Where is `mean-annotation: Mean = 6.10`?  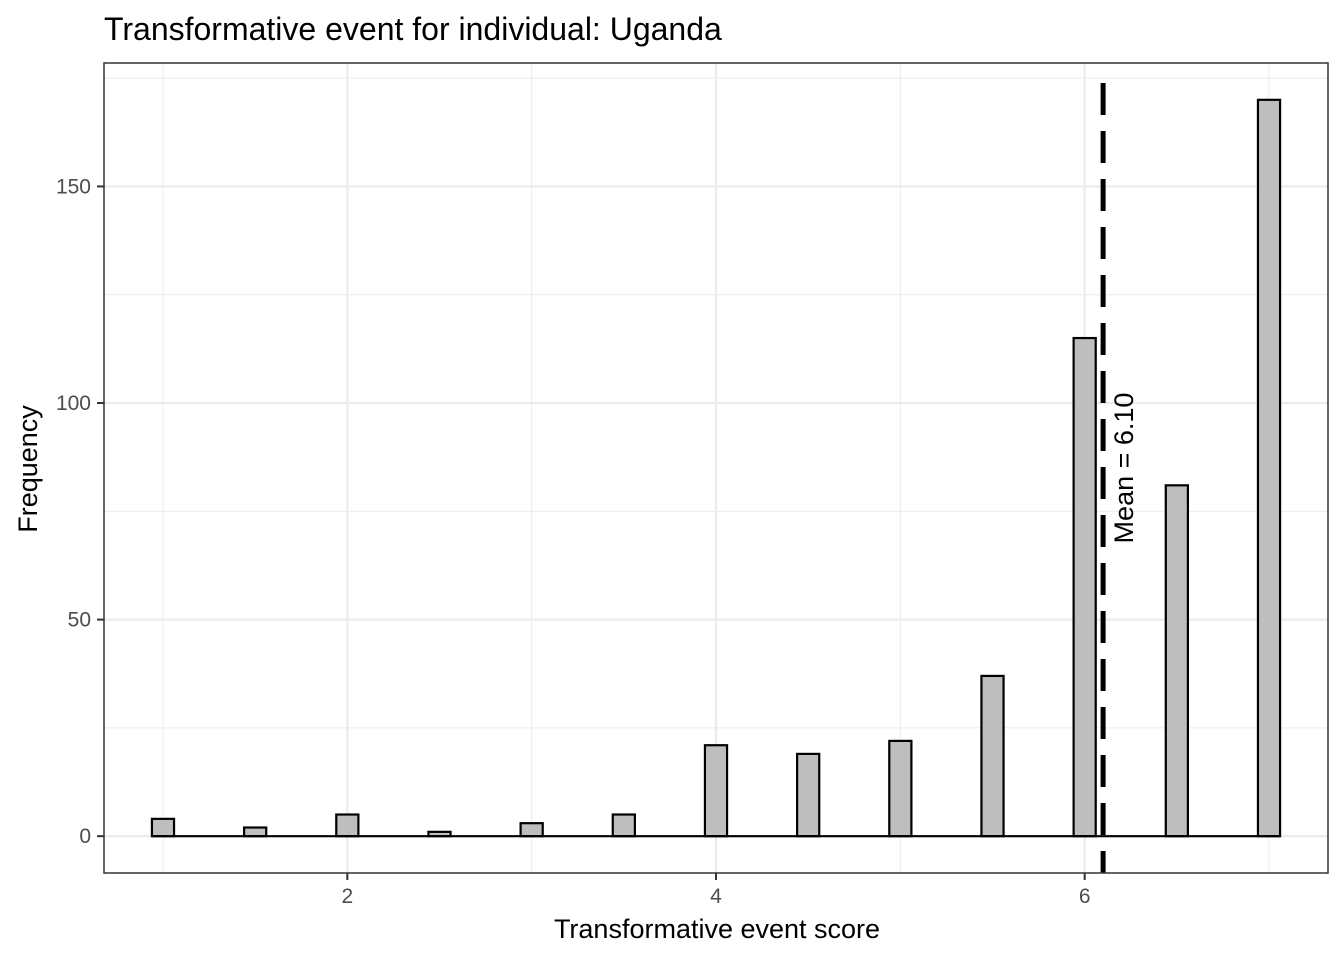 mean-annotation: Mean = 6.10 is located at coordinates (1119, 478).